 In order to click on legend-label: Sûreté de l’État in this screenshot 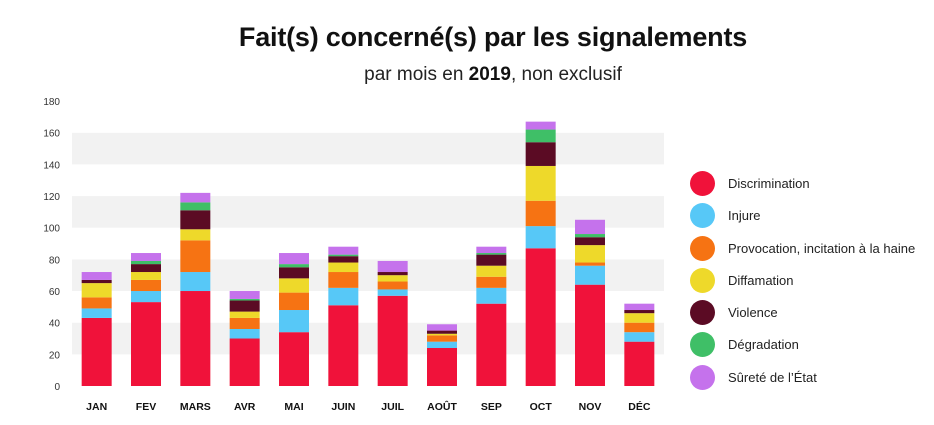, I will do `click(772, 377)`.